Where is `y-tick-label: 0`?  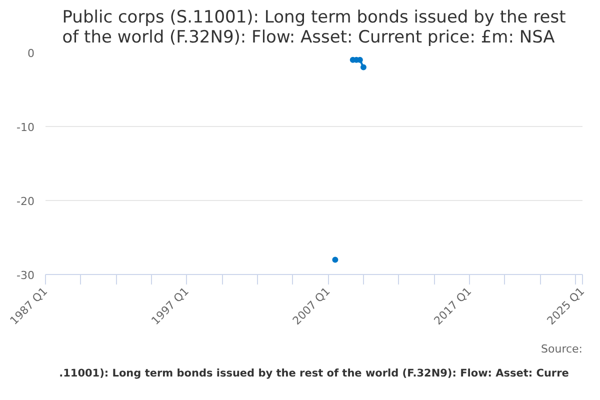
y-tick-label: 0 is located at coordinates (31, 53).